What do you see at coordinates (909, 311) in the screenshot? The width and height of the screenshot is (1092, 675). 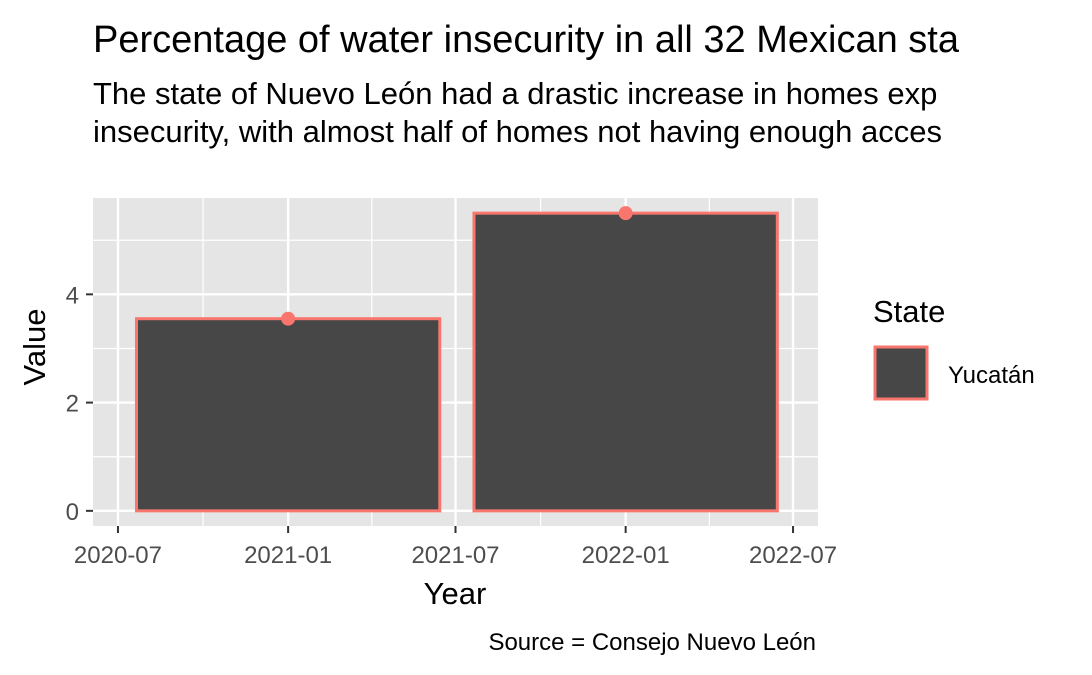 I see `legend-title: State` at bounding box center [909, 311].